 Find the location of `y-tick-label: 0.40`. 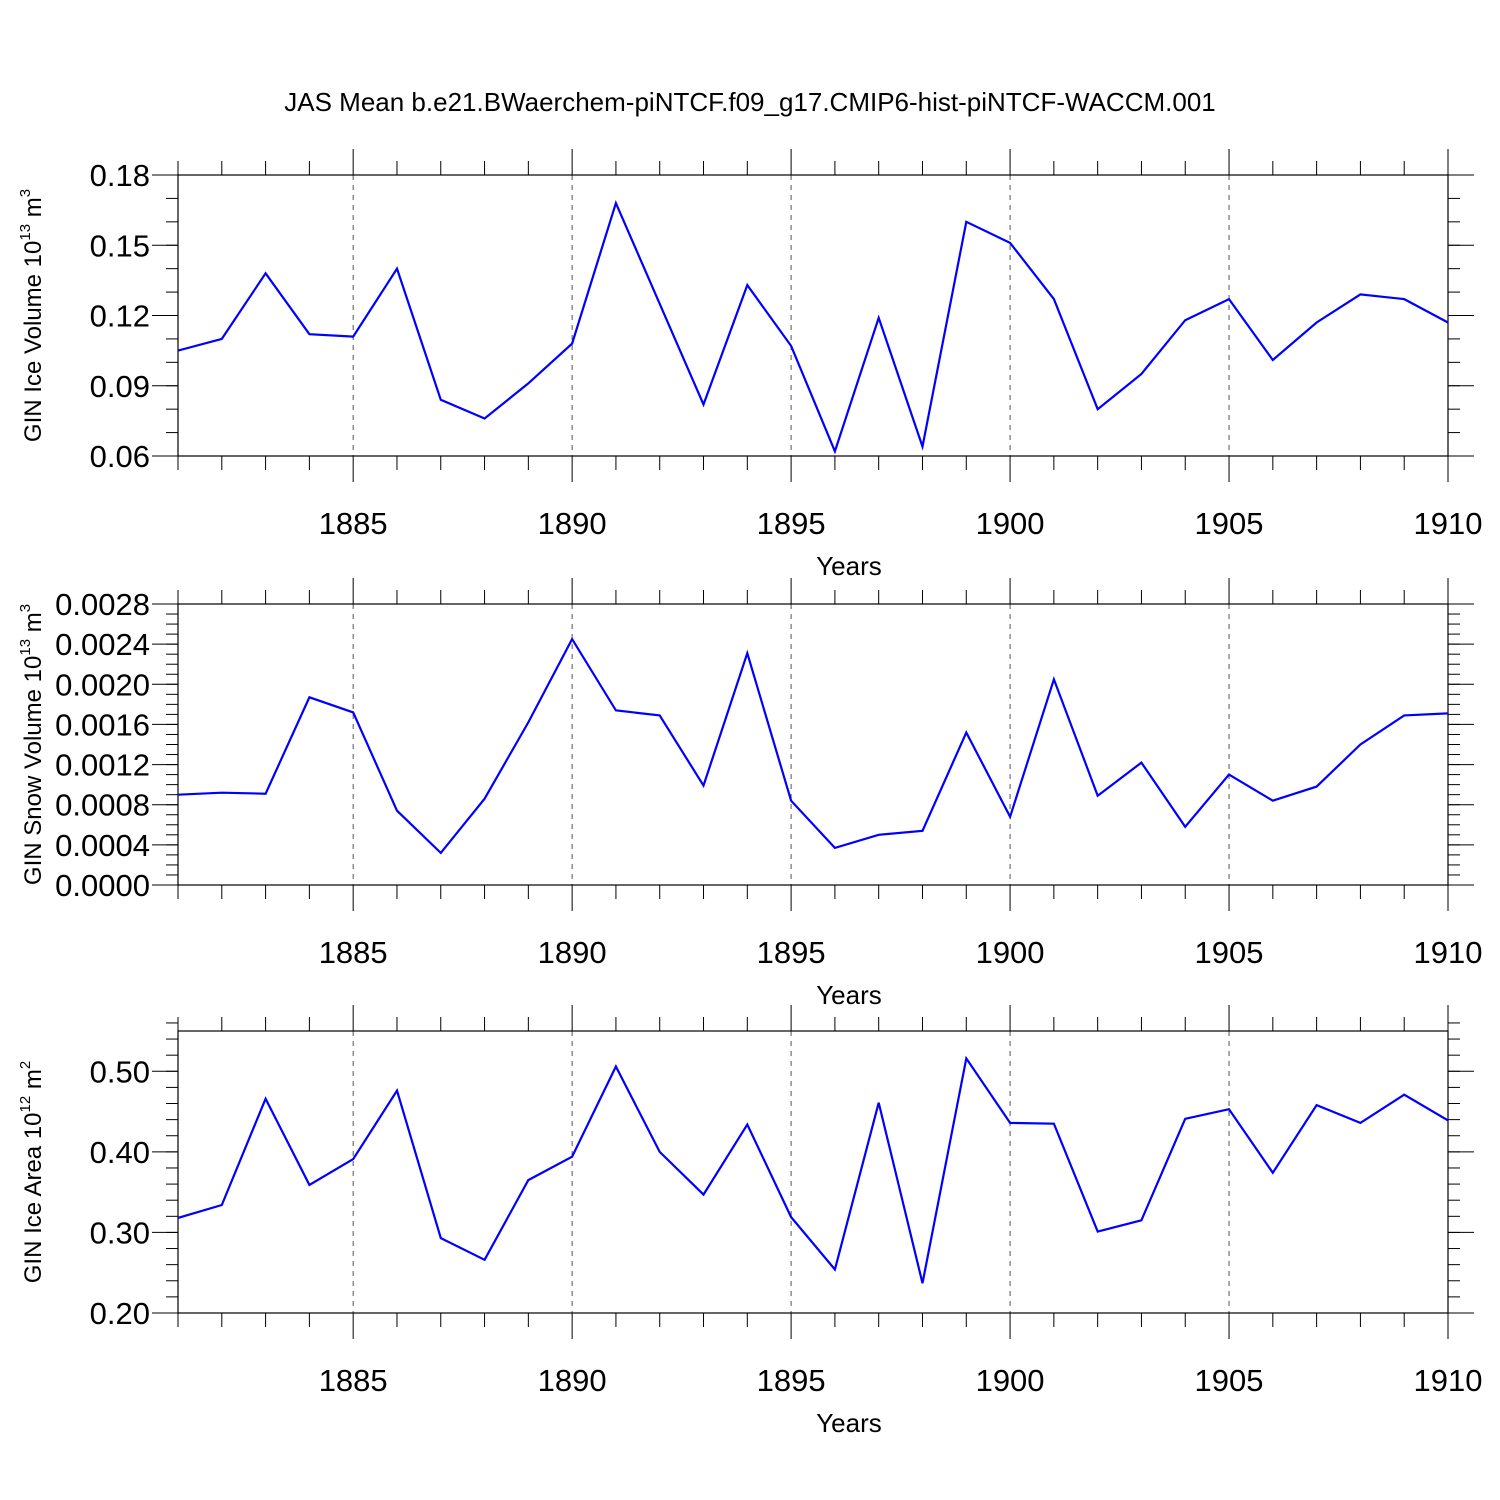

y-tick-label: 0.40 is located at coordinates (120, 1152).